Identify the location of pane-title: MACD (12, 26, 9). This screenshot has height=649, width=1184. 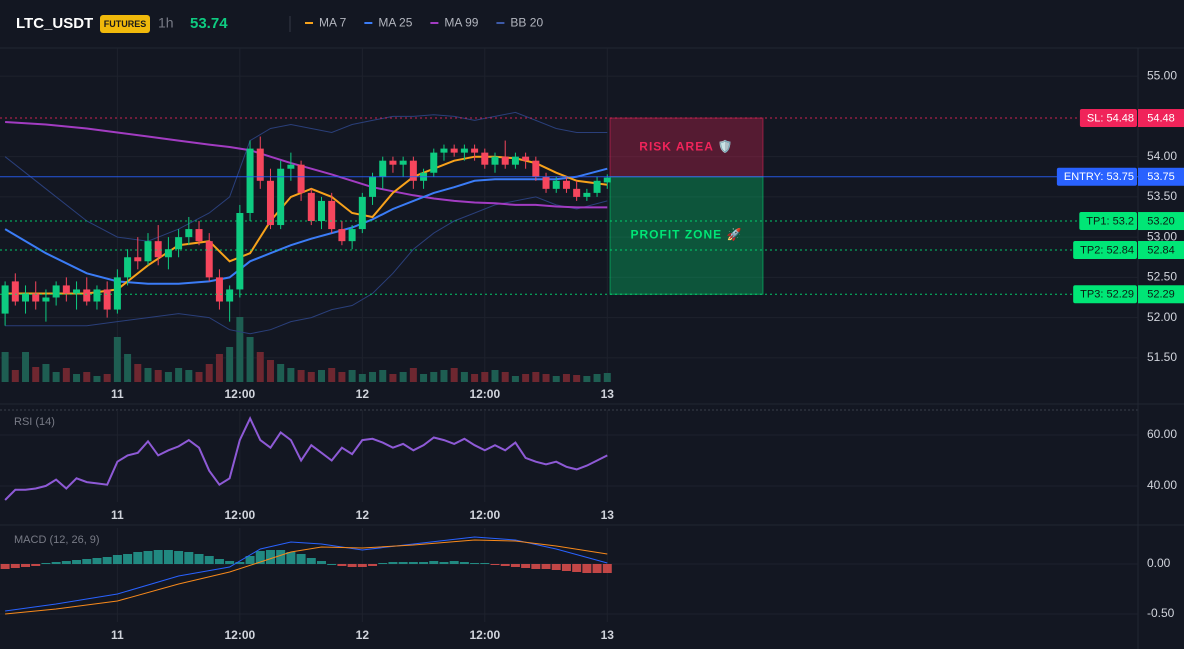
(57, 540).